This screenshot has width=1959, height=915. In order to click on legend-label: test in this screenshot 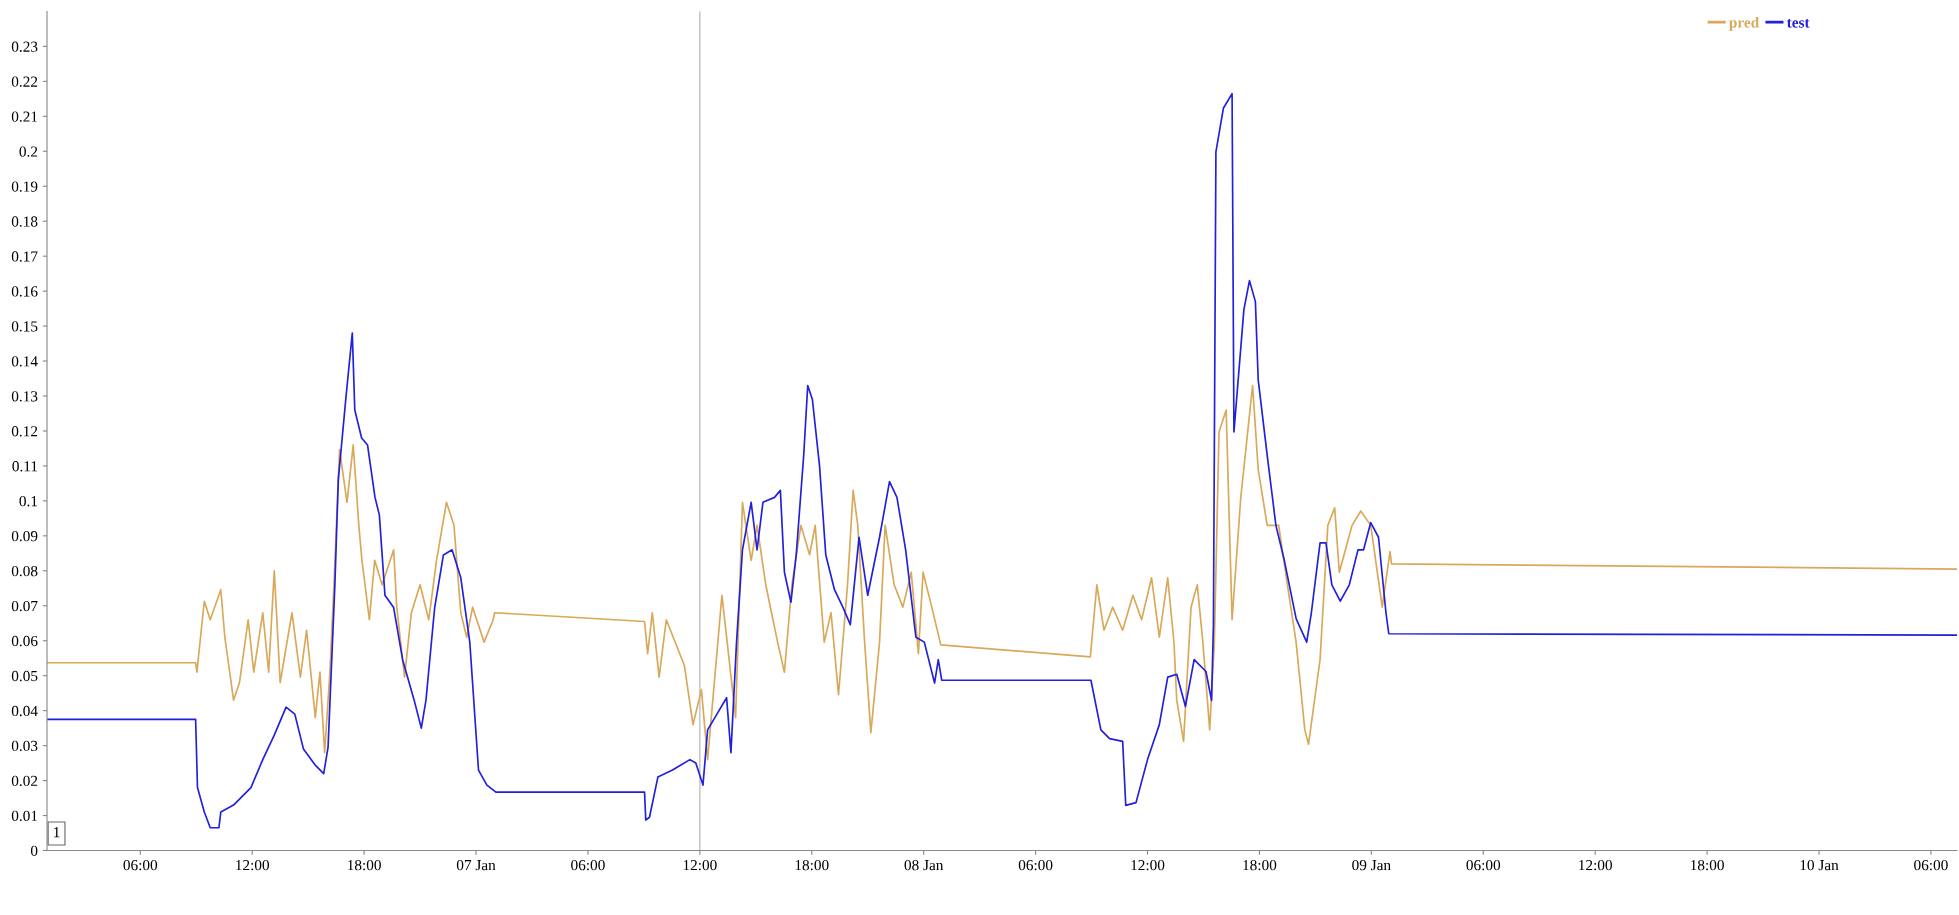, I will do `click(1798, 23)`.